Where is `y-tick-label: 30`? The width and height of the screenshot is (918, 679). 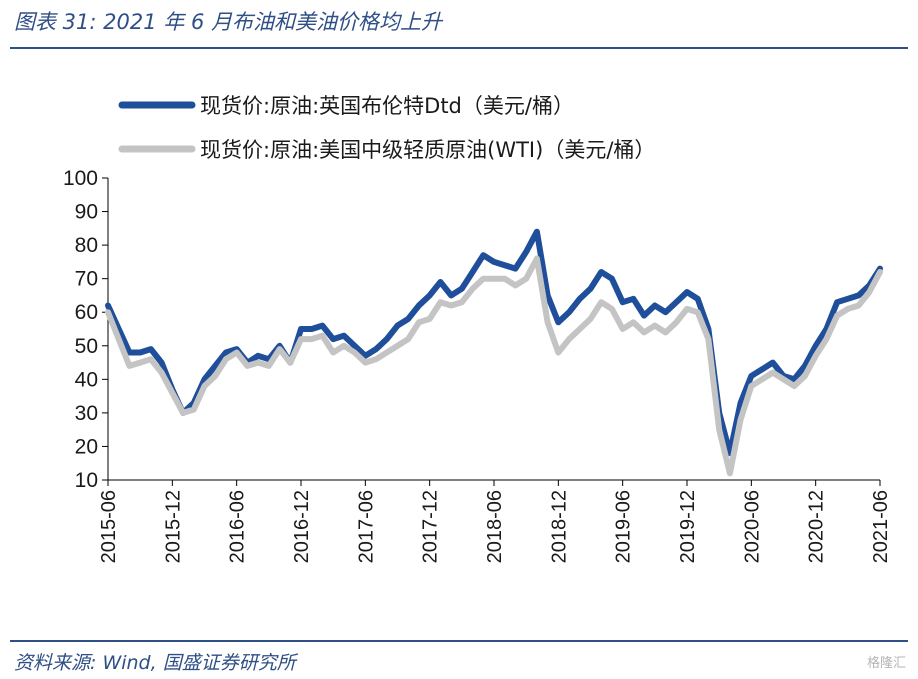 y-tick-label: 30 is located at coordinates (86, 413).